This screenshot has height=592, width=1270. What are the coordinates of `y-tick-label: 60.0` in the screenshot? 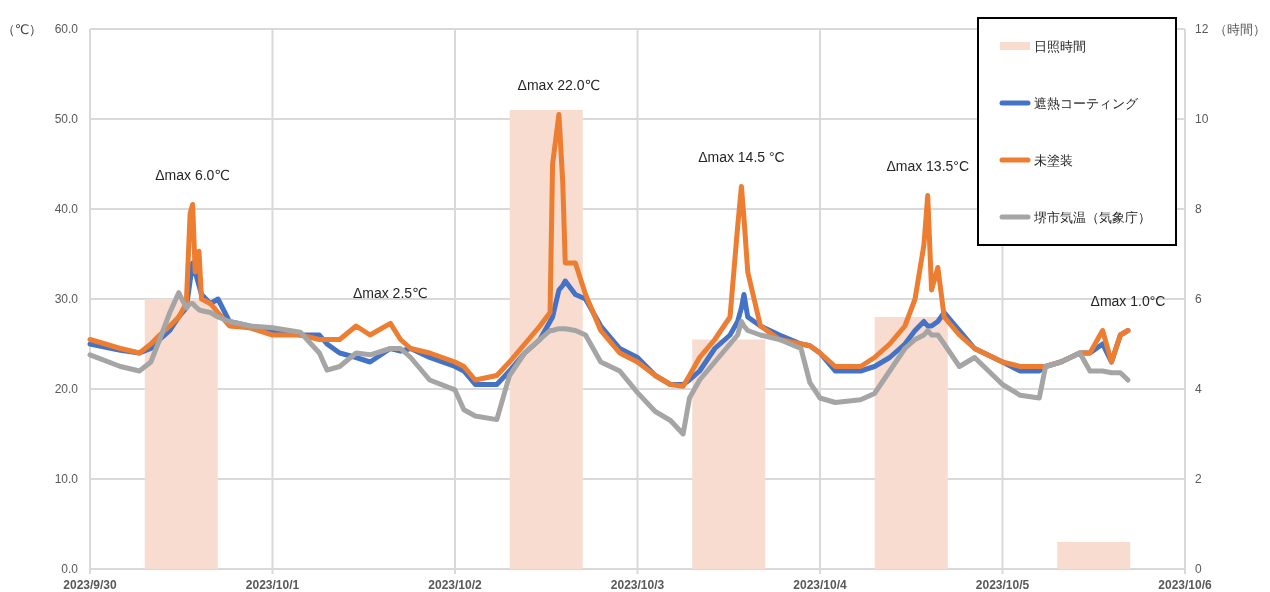 It's located at (66, 29).